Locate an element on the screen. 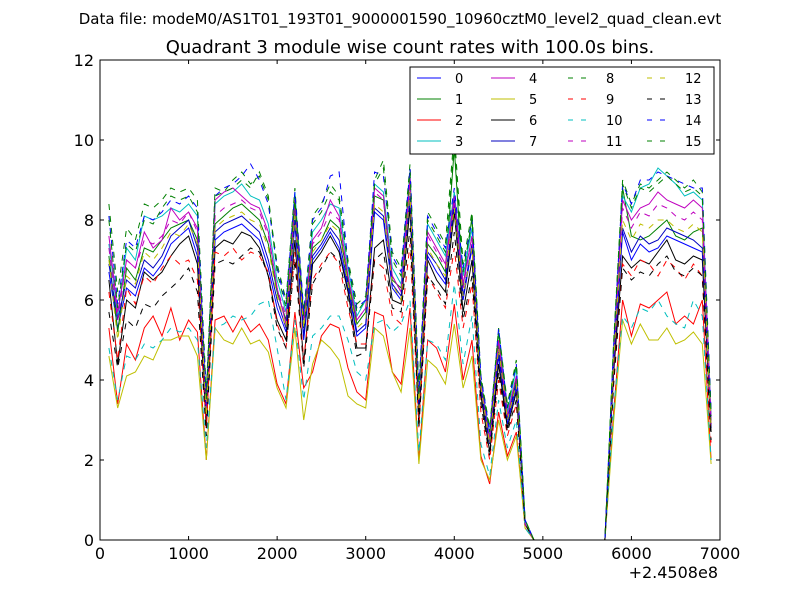  x-tick-label: 6000 is located at coordinates (631, 553).